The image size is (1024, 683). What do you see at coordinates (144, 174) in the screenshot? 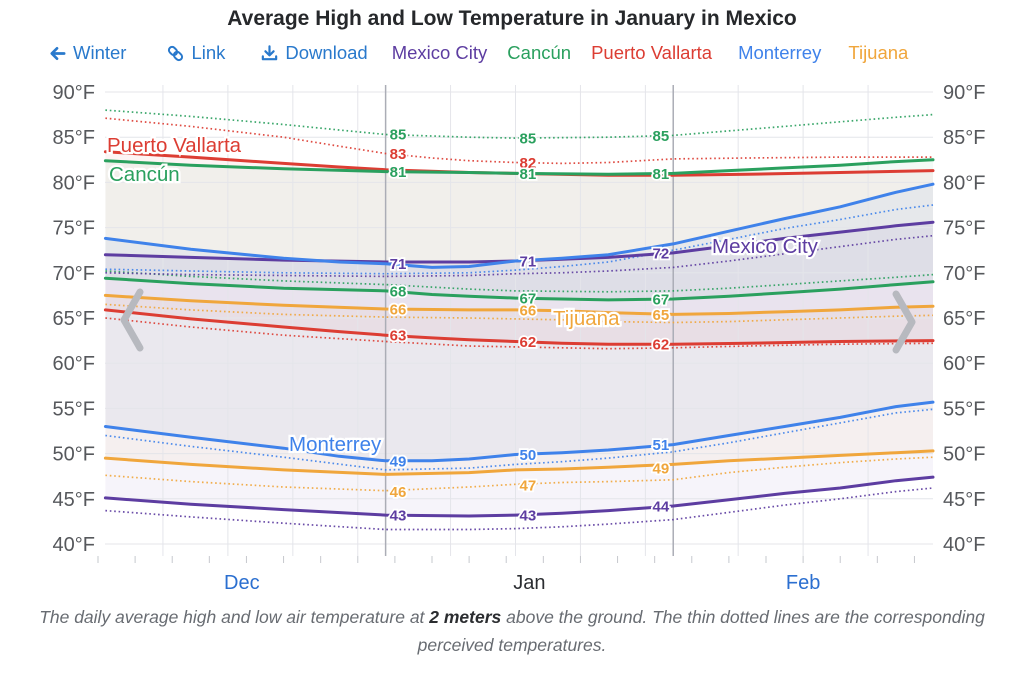
I see `annotation-cancún: Cancún` at bounding box center [144, 174].